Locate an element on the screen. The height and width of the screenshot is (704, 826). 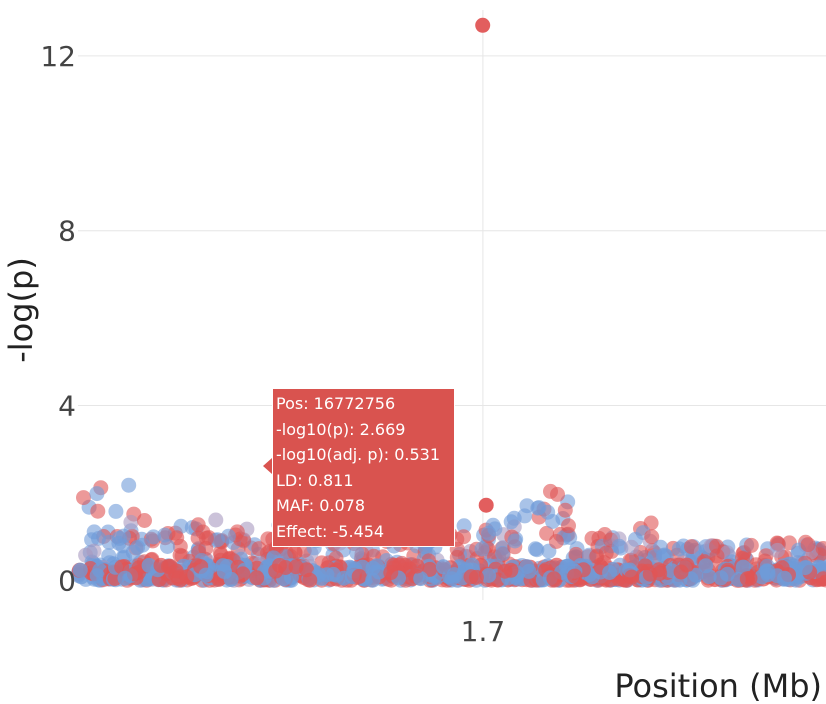
x-axis-ticks: 1.7 is located at coordinates (483, 631).